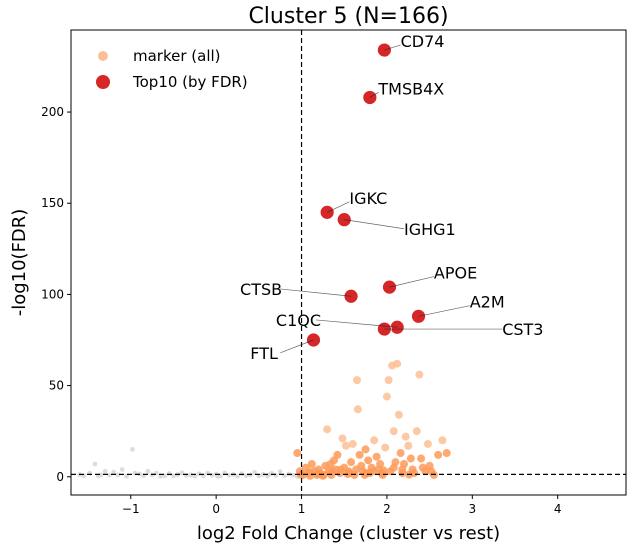 This screenshot has width=636, height=555. Describe the element at coordinates (52, 112) in the screenshot. I see `y-tick-label: 200` at that location.